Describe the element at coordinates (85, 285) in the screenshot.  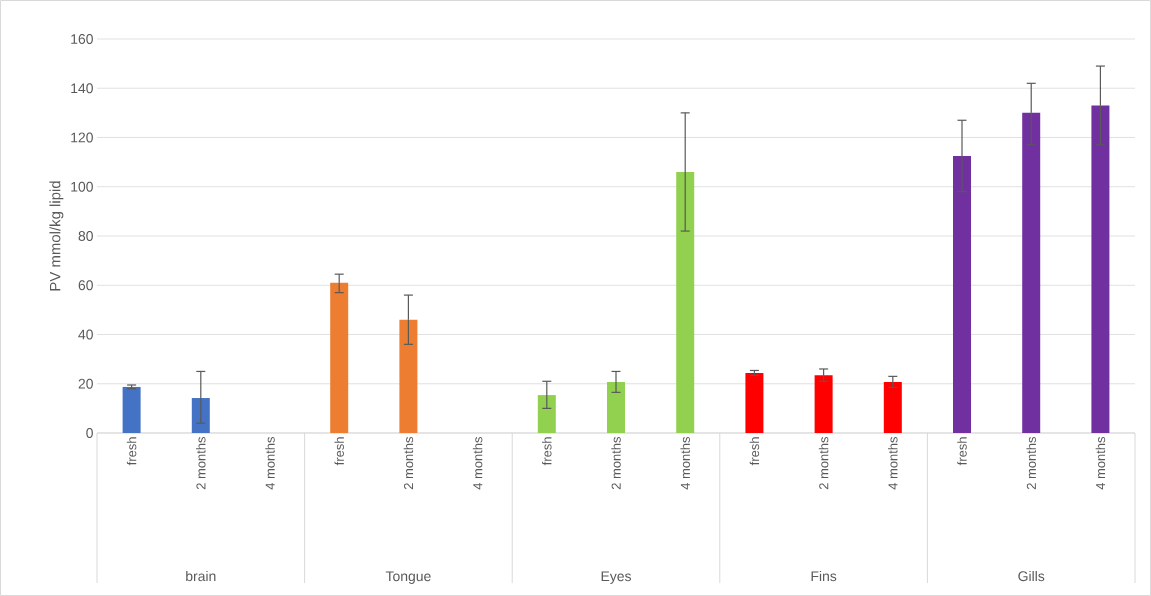
I see `y-tick-label: 60` at that location.